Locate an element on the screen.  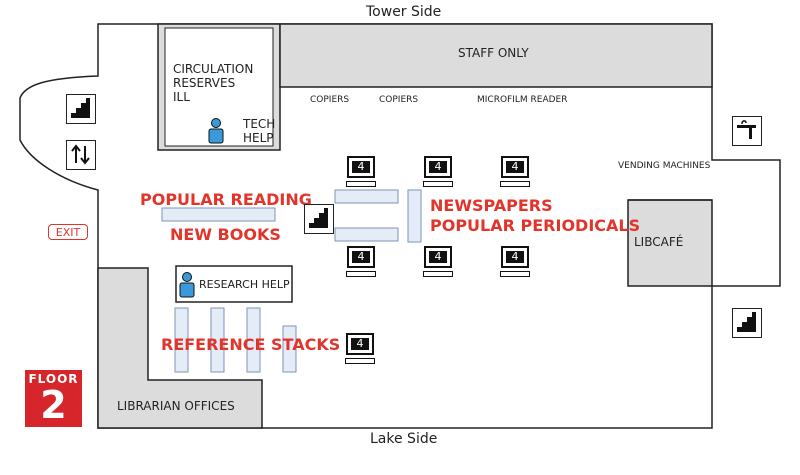
librarian-offices-label: LIBRARIAN OFFICES is located at coordinates (176, 406).